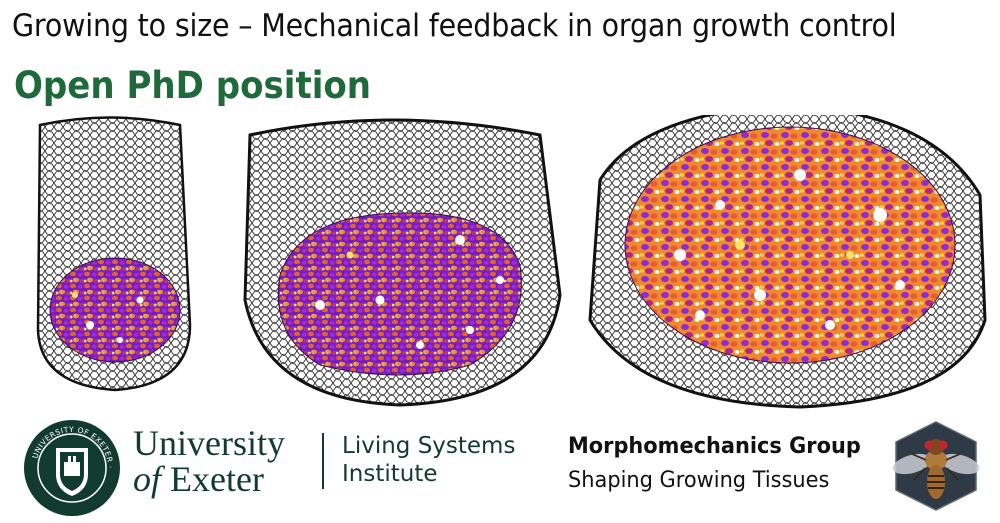 The width and height of the screenshot is (1000, 523). I want to click on institute-line2: Institute, so click(390, 474).